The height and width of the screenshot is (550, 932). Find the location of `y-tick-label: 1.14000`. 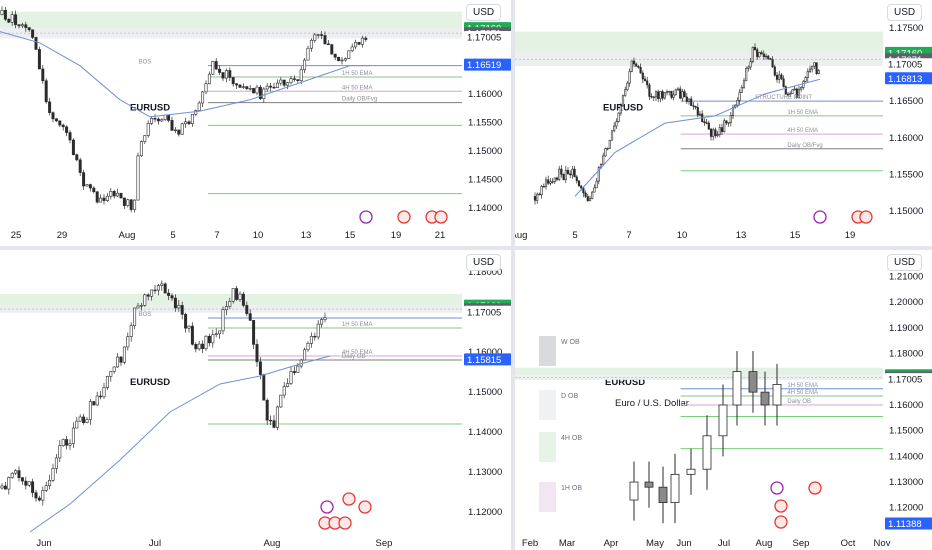

y-tick-label: 1.14000 is located at coordinates (485, 208).